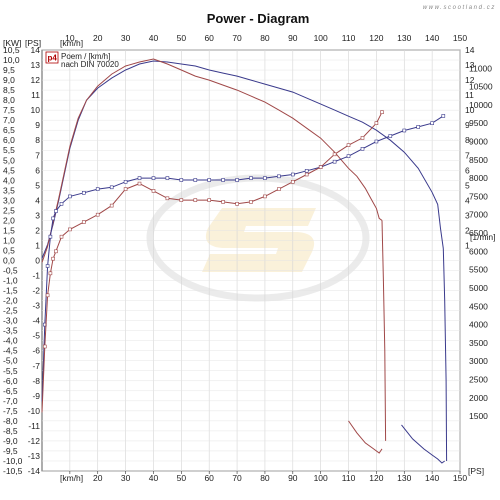  I want to click on rpm-tick-label: 9000, so click(478, 142).